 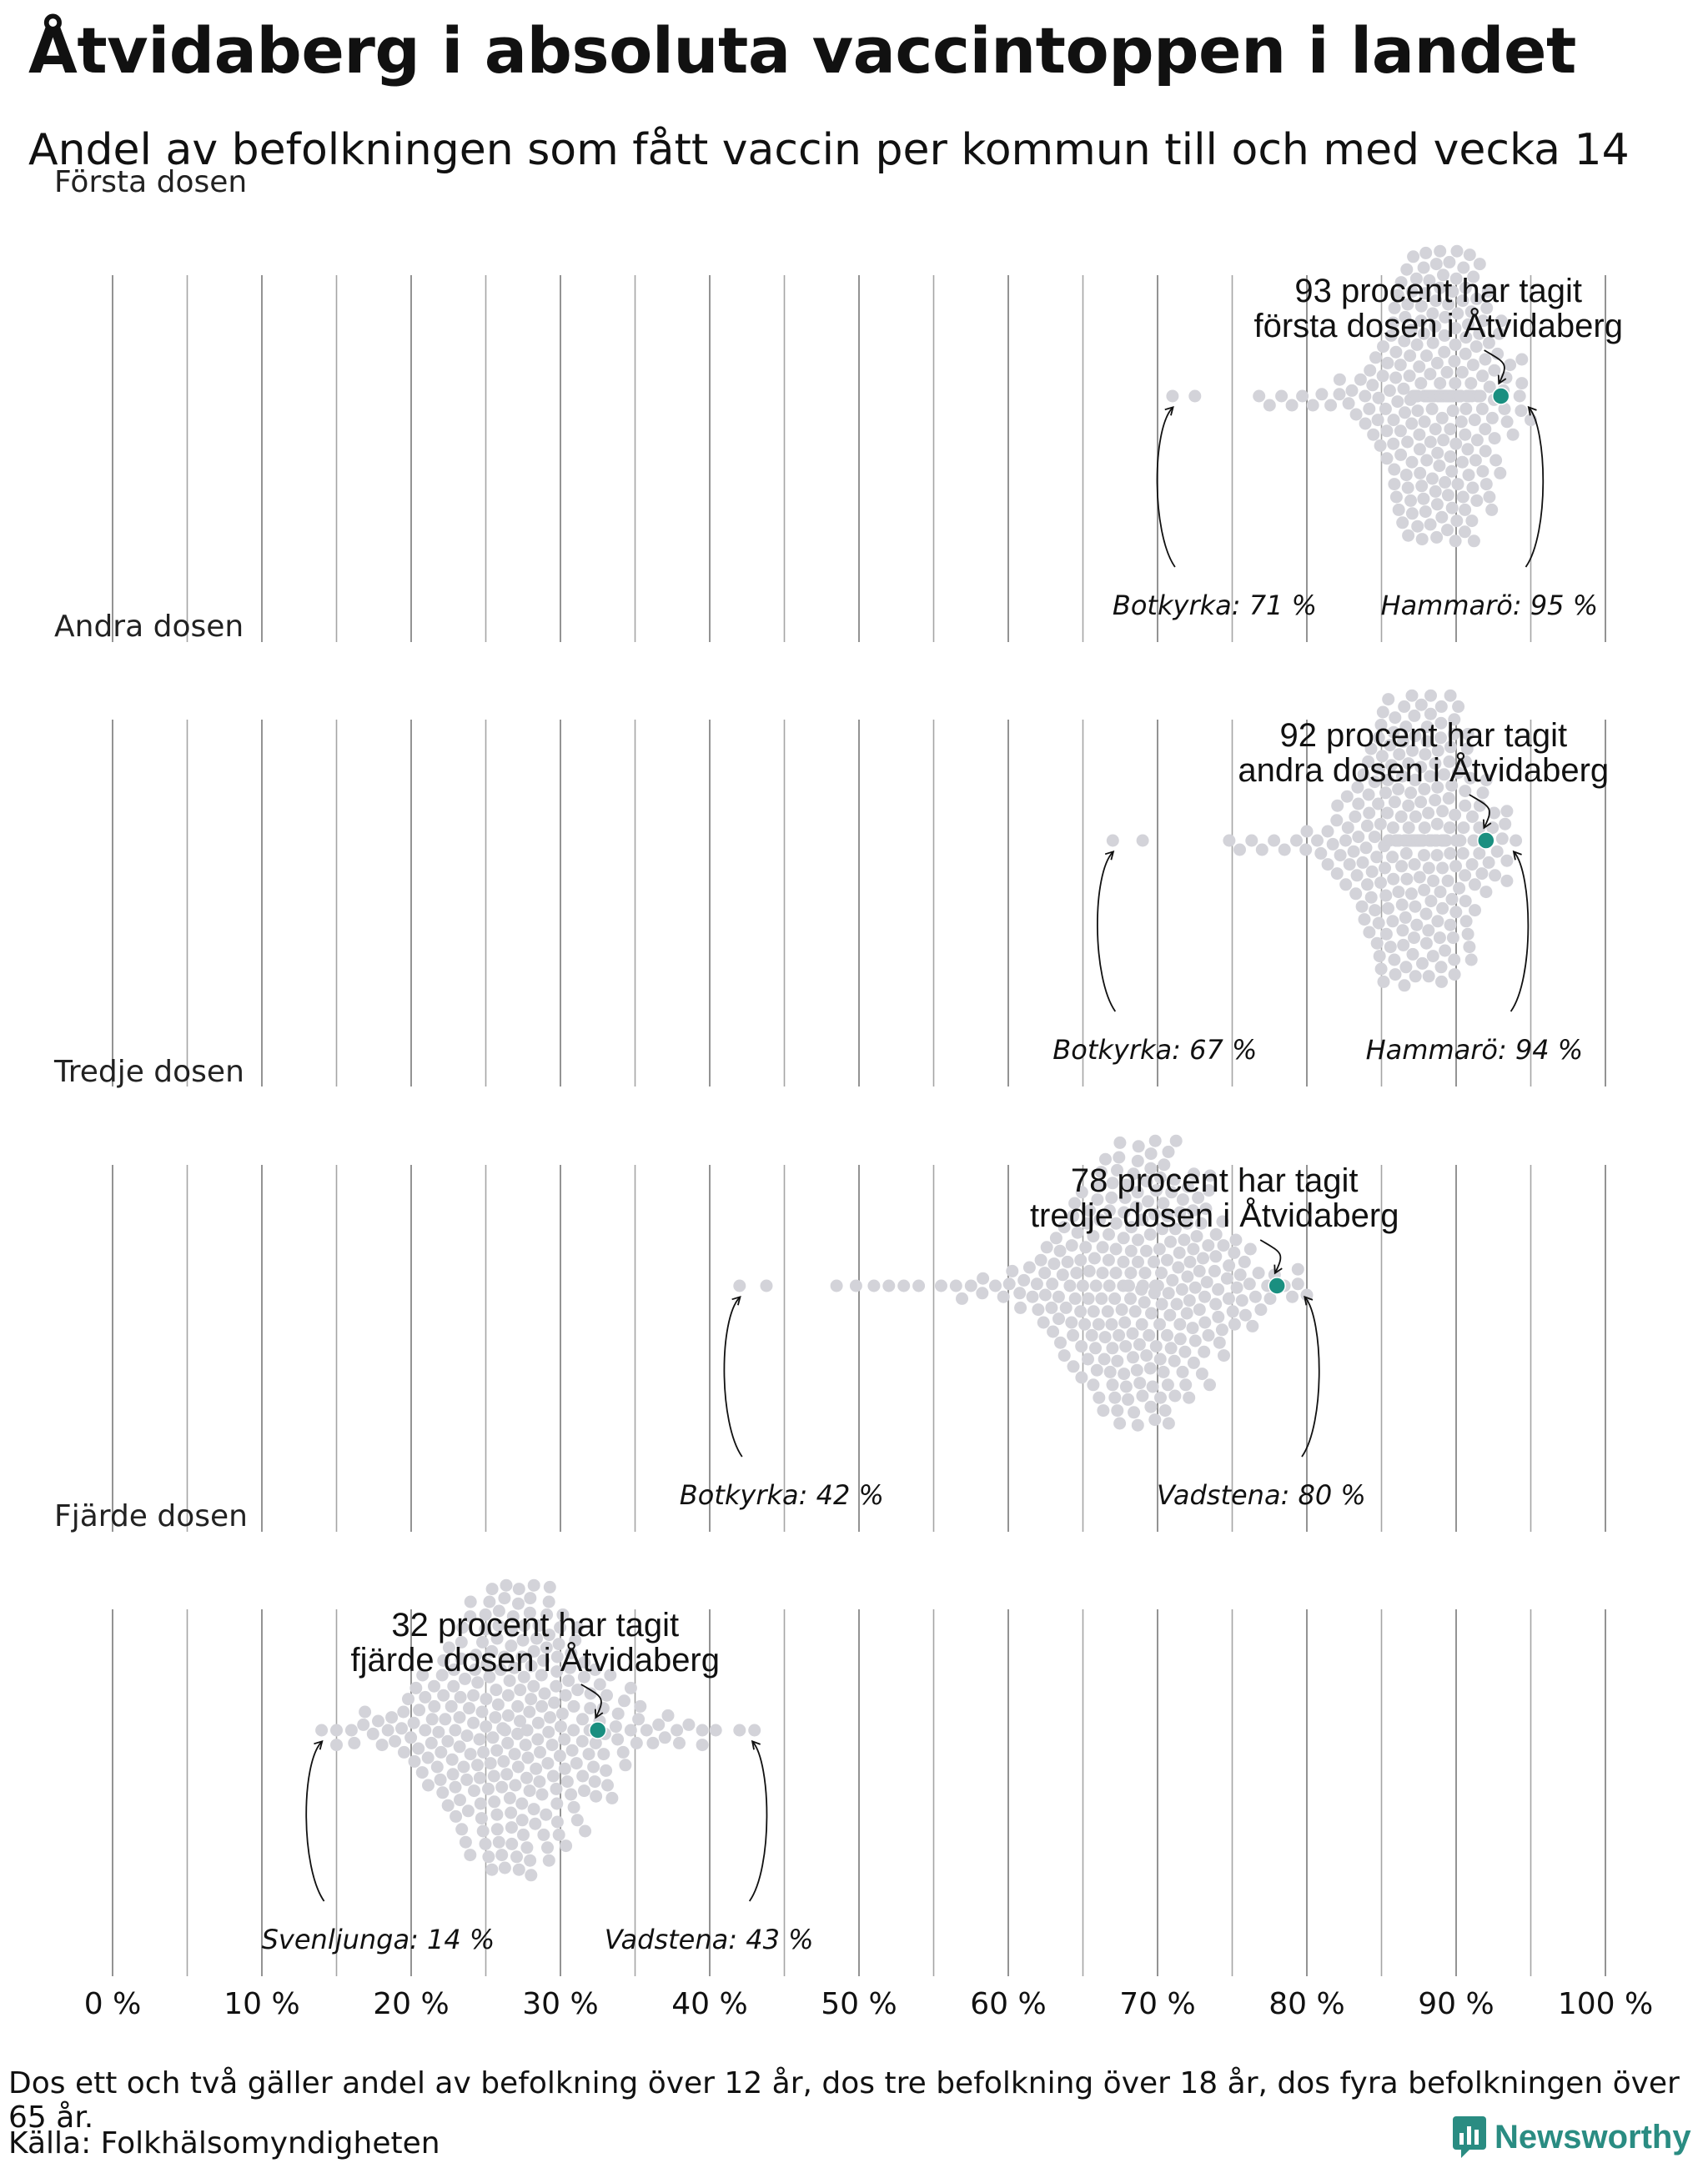 I want to click on max-arrow, so click(x=1535, y=486).